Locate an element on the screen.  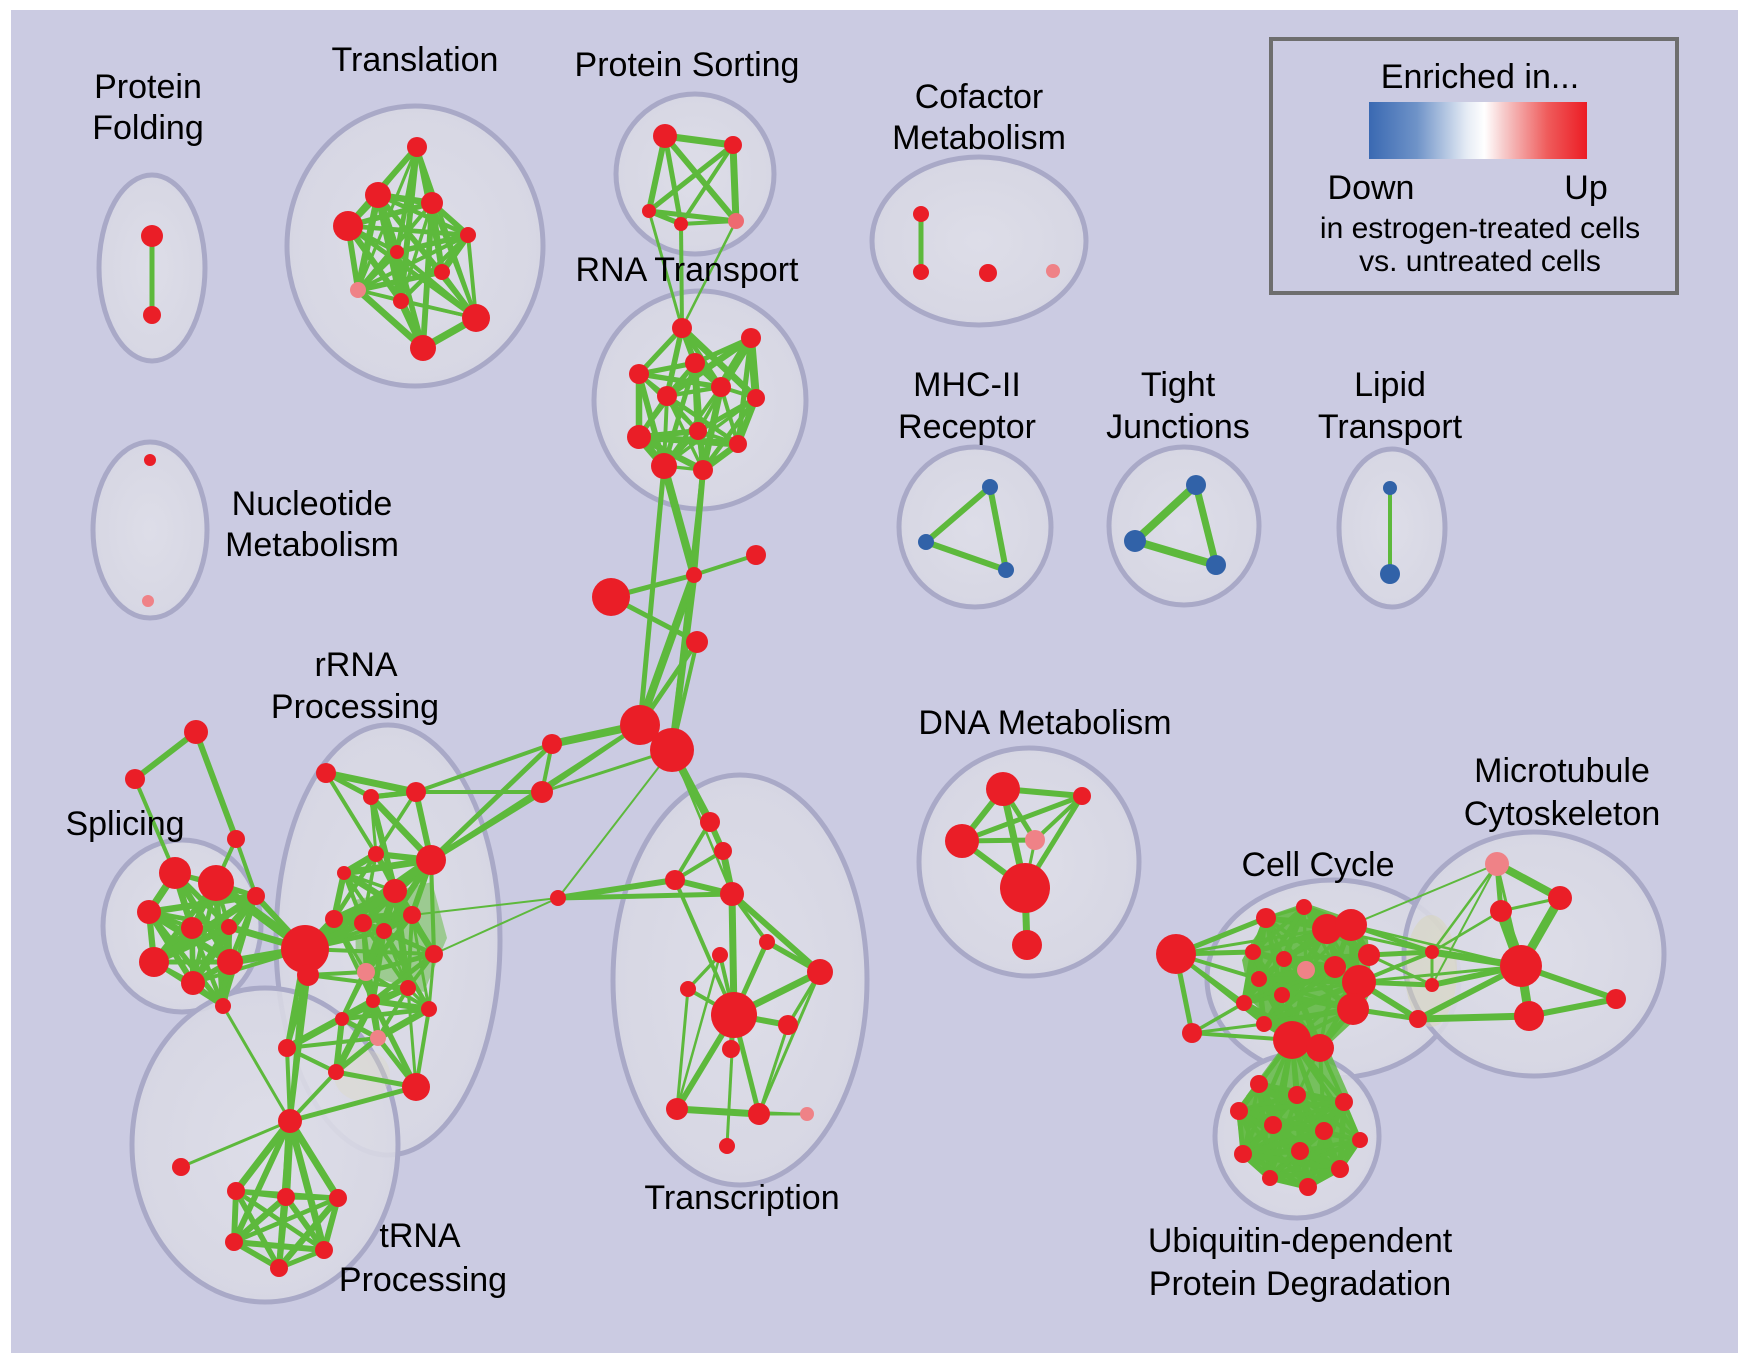
svg-text: Nucleotide is located at coordinates (312, 504).